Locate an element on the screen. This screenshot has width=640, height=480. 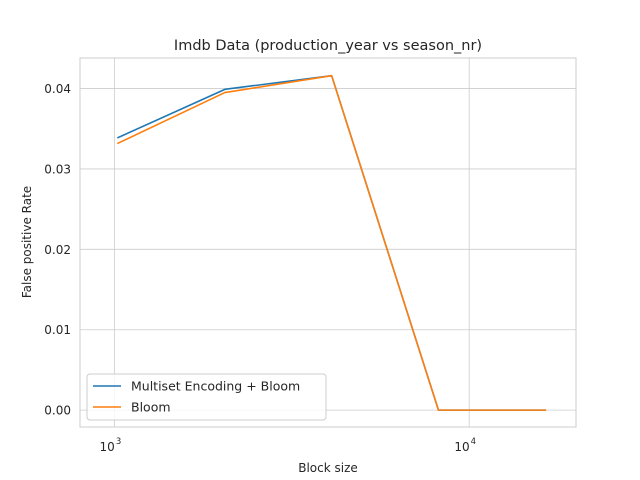
x-tick-exponent: 4 is located at coordinates (473, 442).